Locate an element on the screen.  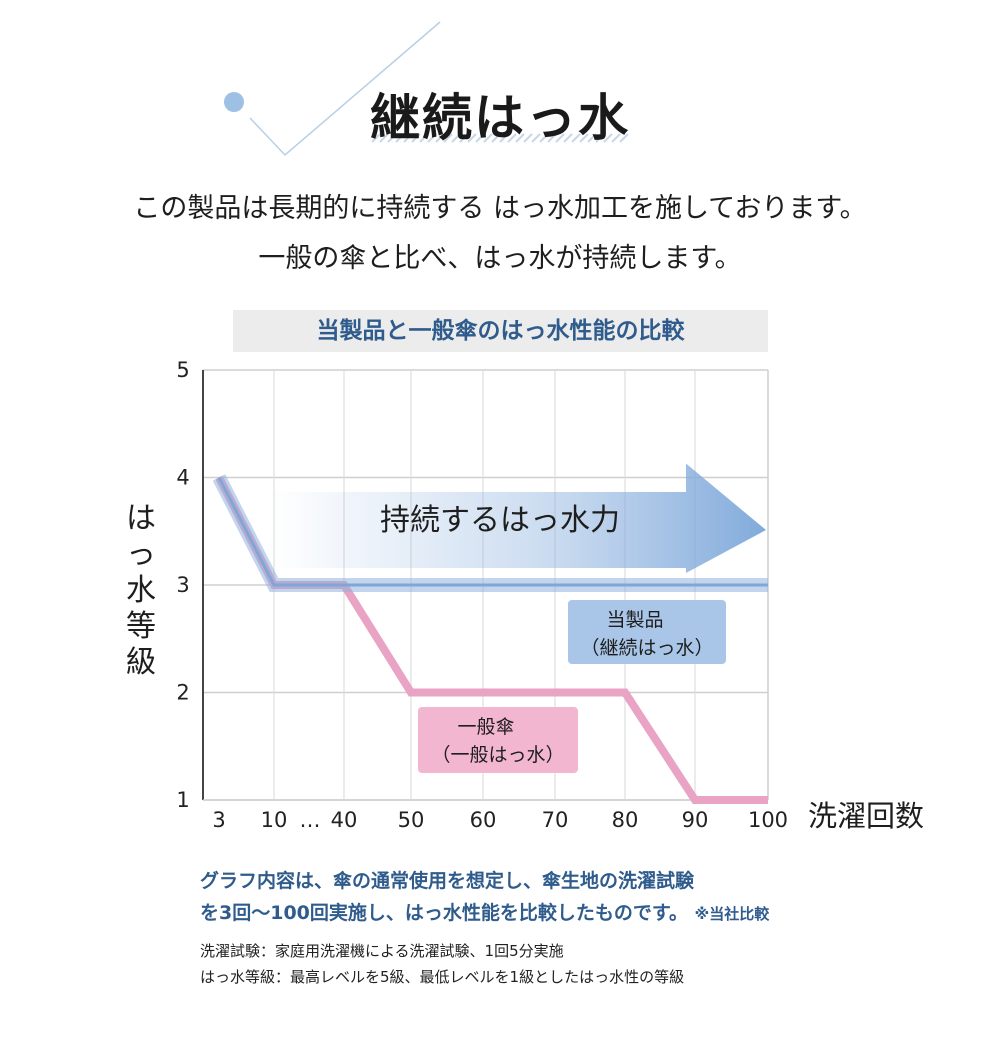
y-axis-label-char: 級 is located at coordinates (141, 662).